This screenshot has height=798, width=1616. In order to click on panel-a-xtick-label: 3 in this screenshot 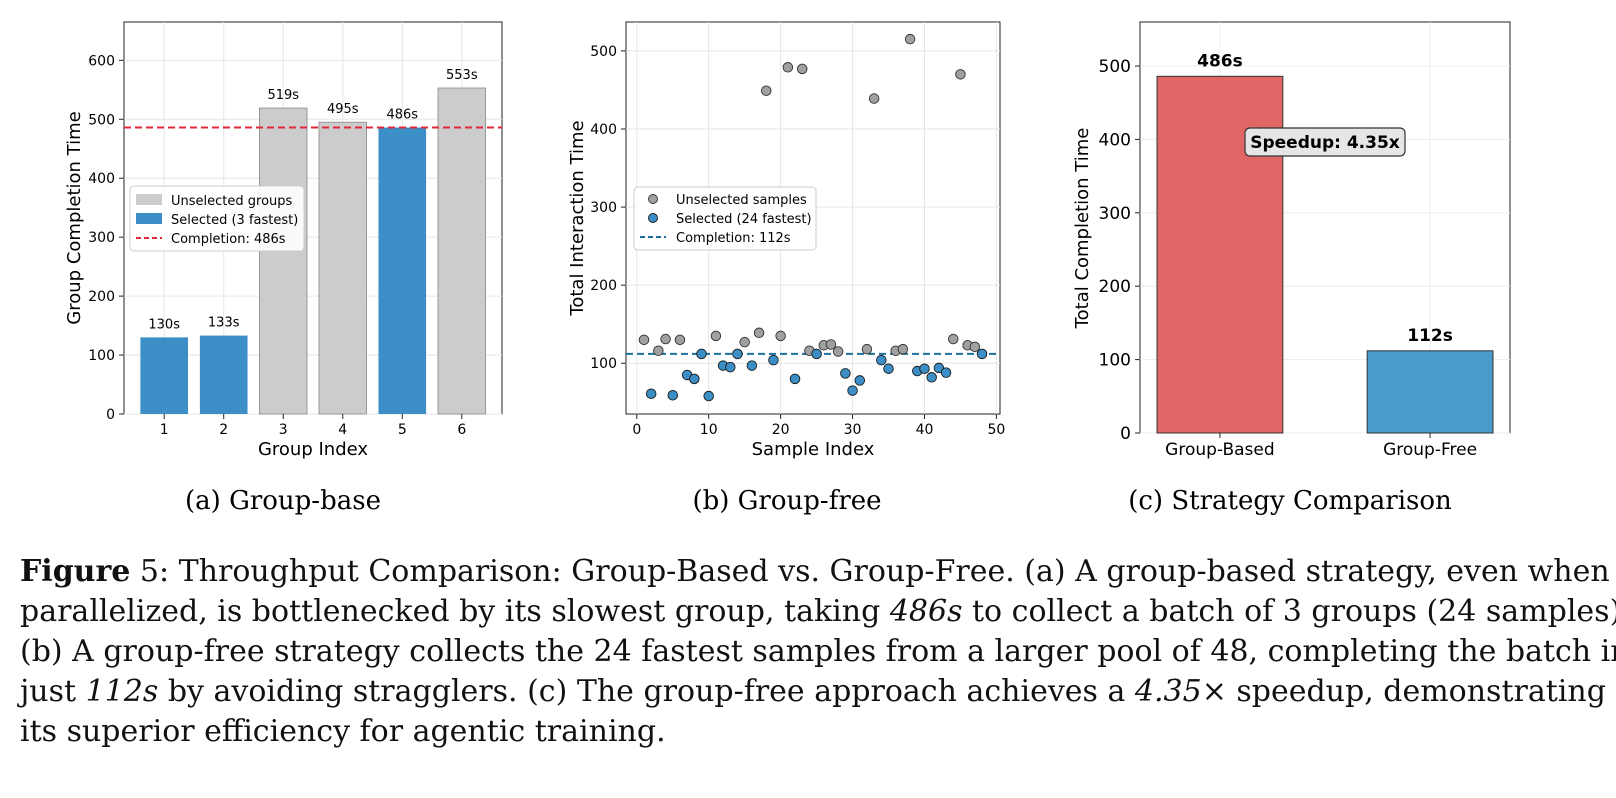, I will do `click(283, 430)`.